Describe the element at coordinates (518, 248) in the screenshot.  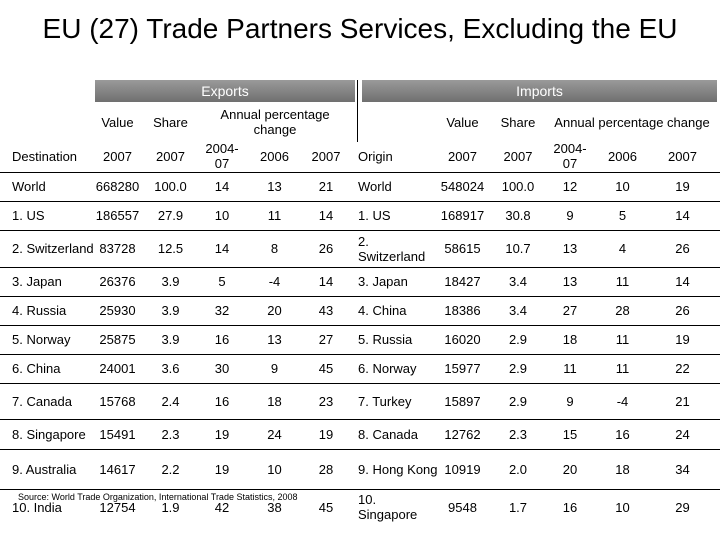
I see `imports-share-cell: 10.7` at that location.